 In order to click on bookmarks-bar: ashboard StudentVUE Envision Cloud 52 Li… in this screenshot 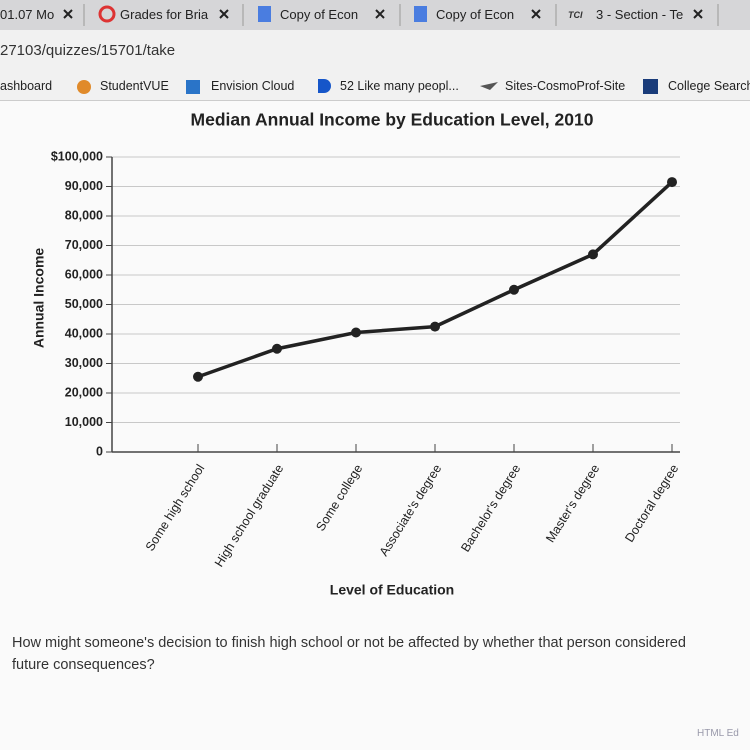, I will do `click(375, 87)`.